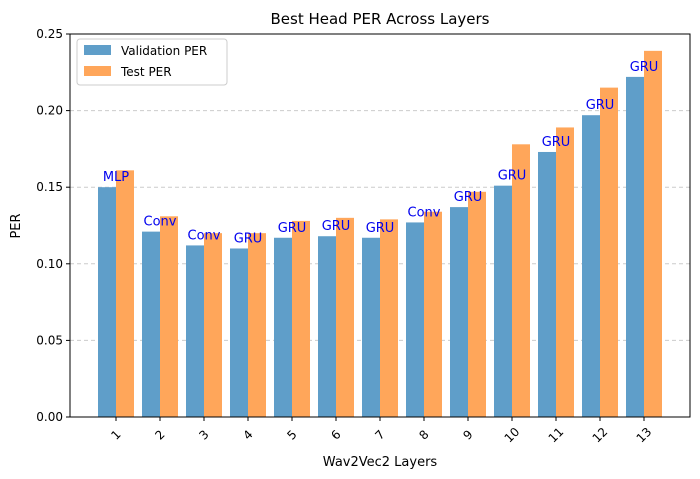  What do you see at coordinates (467, 434) in the screenshot?
I see `x-tick-label: 9` at bounding box center [467, 434].